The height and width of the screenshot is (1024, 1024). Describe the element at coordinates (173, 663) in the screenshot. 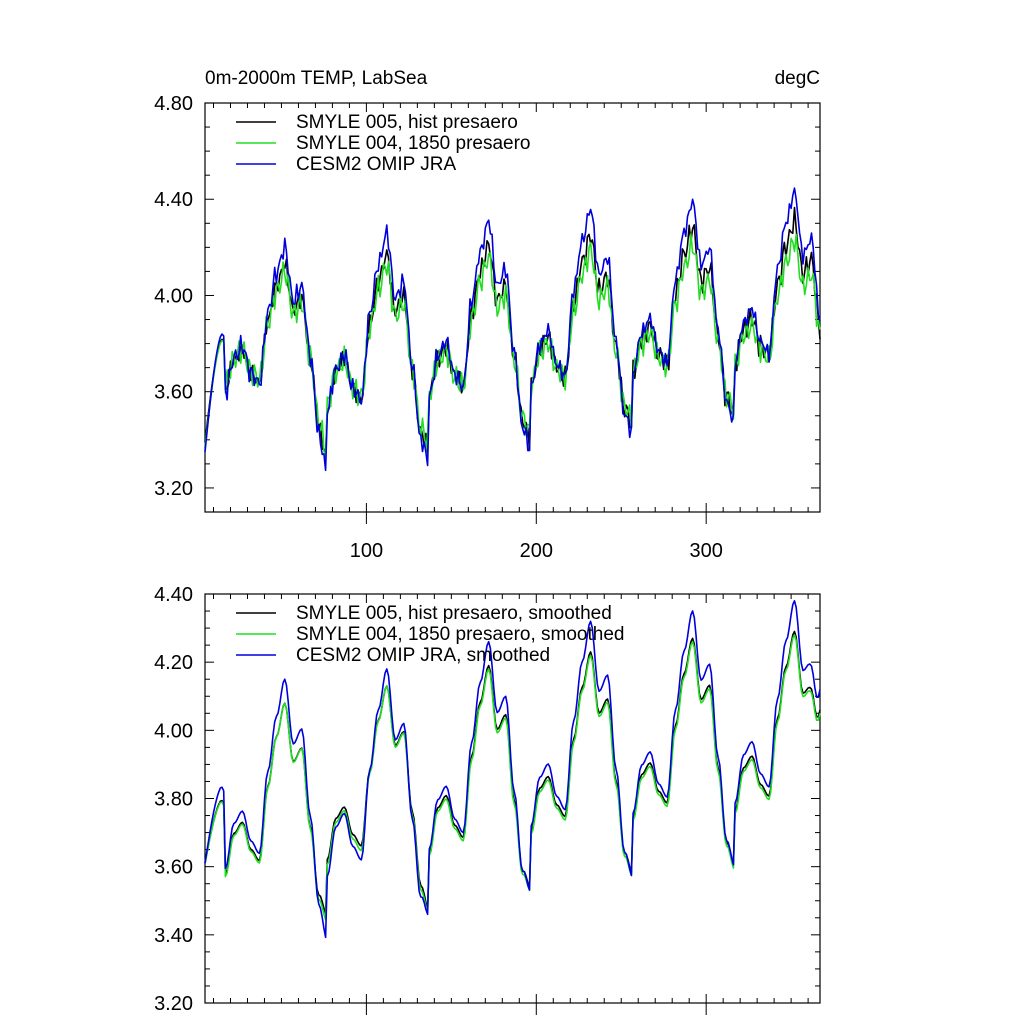

I see `y-tick-label: 4.20` at that location.